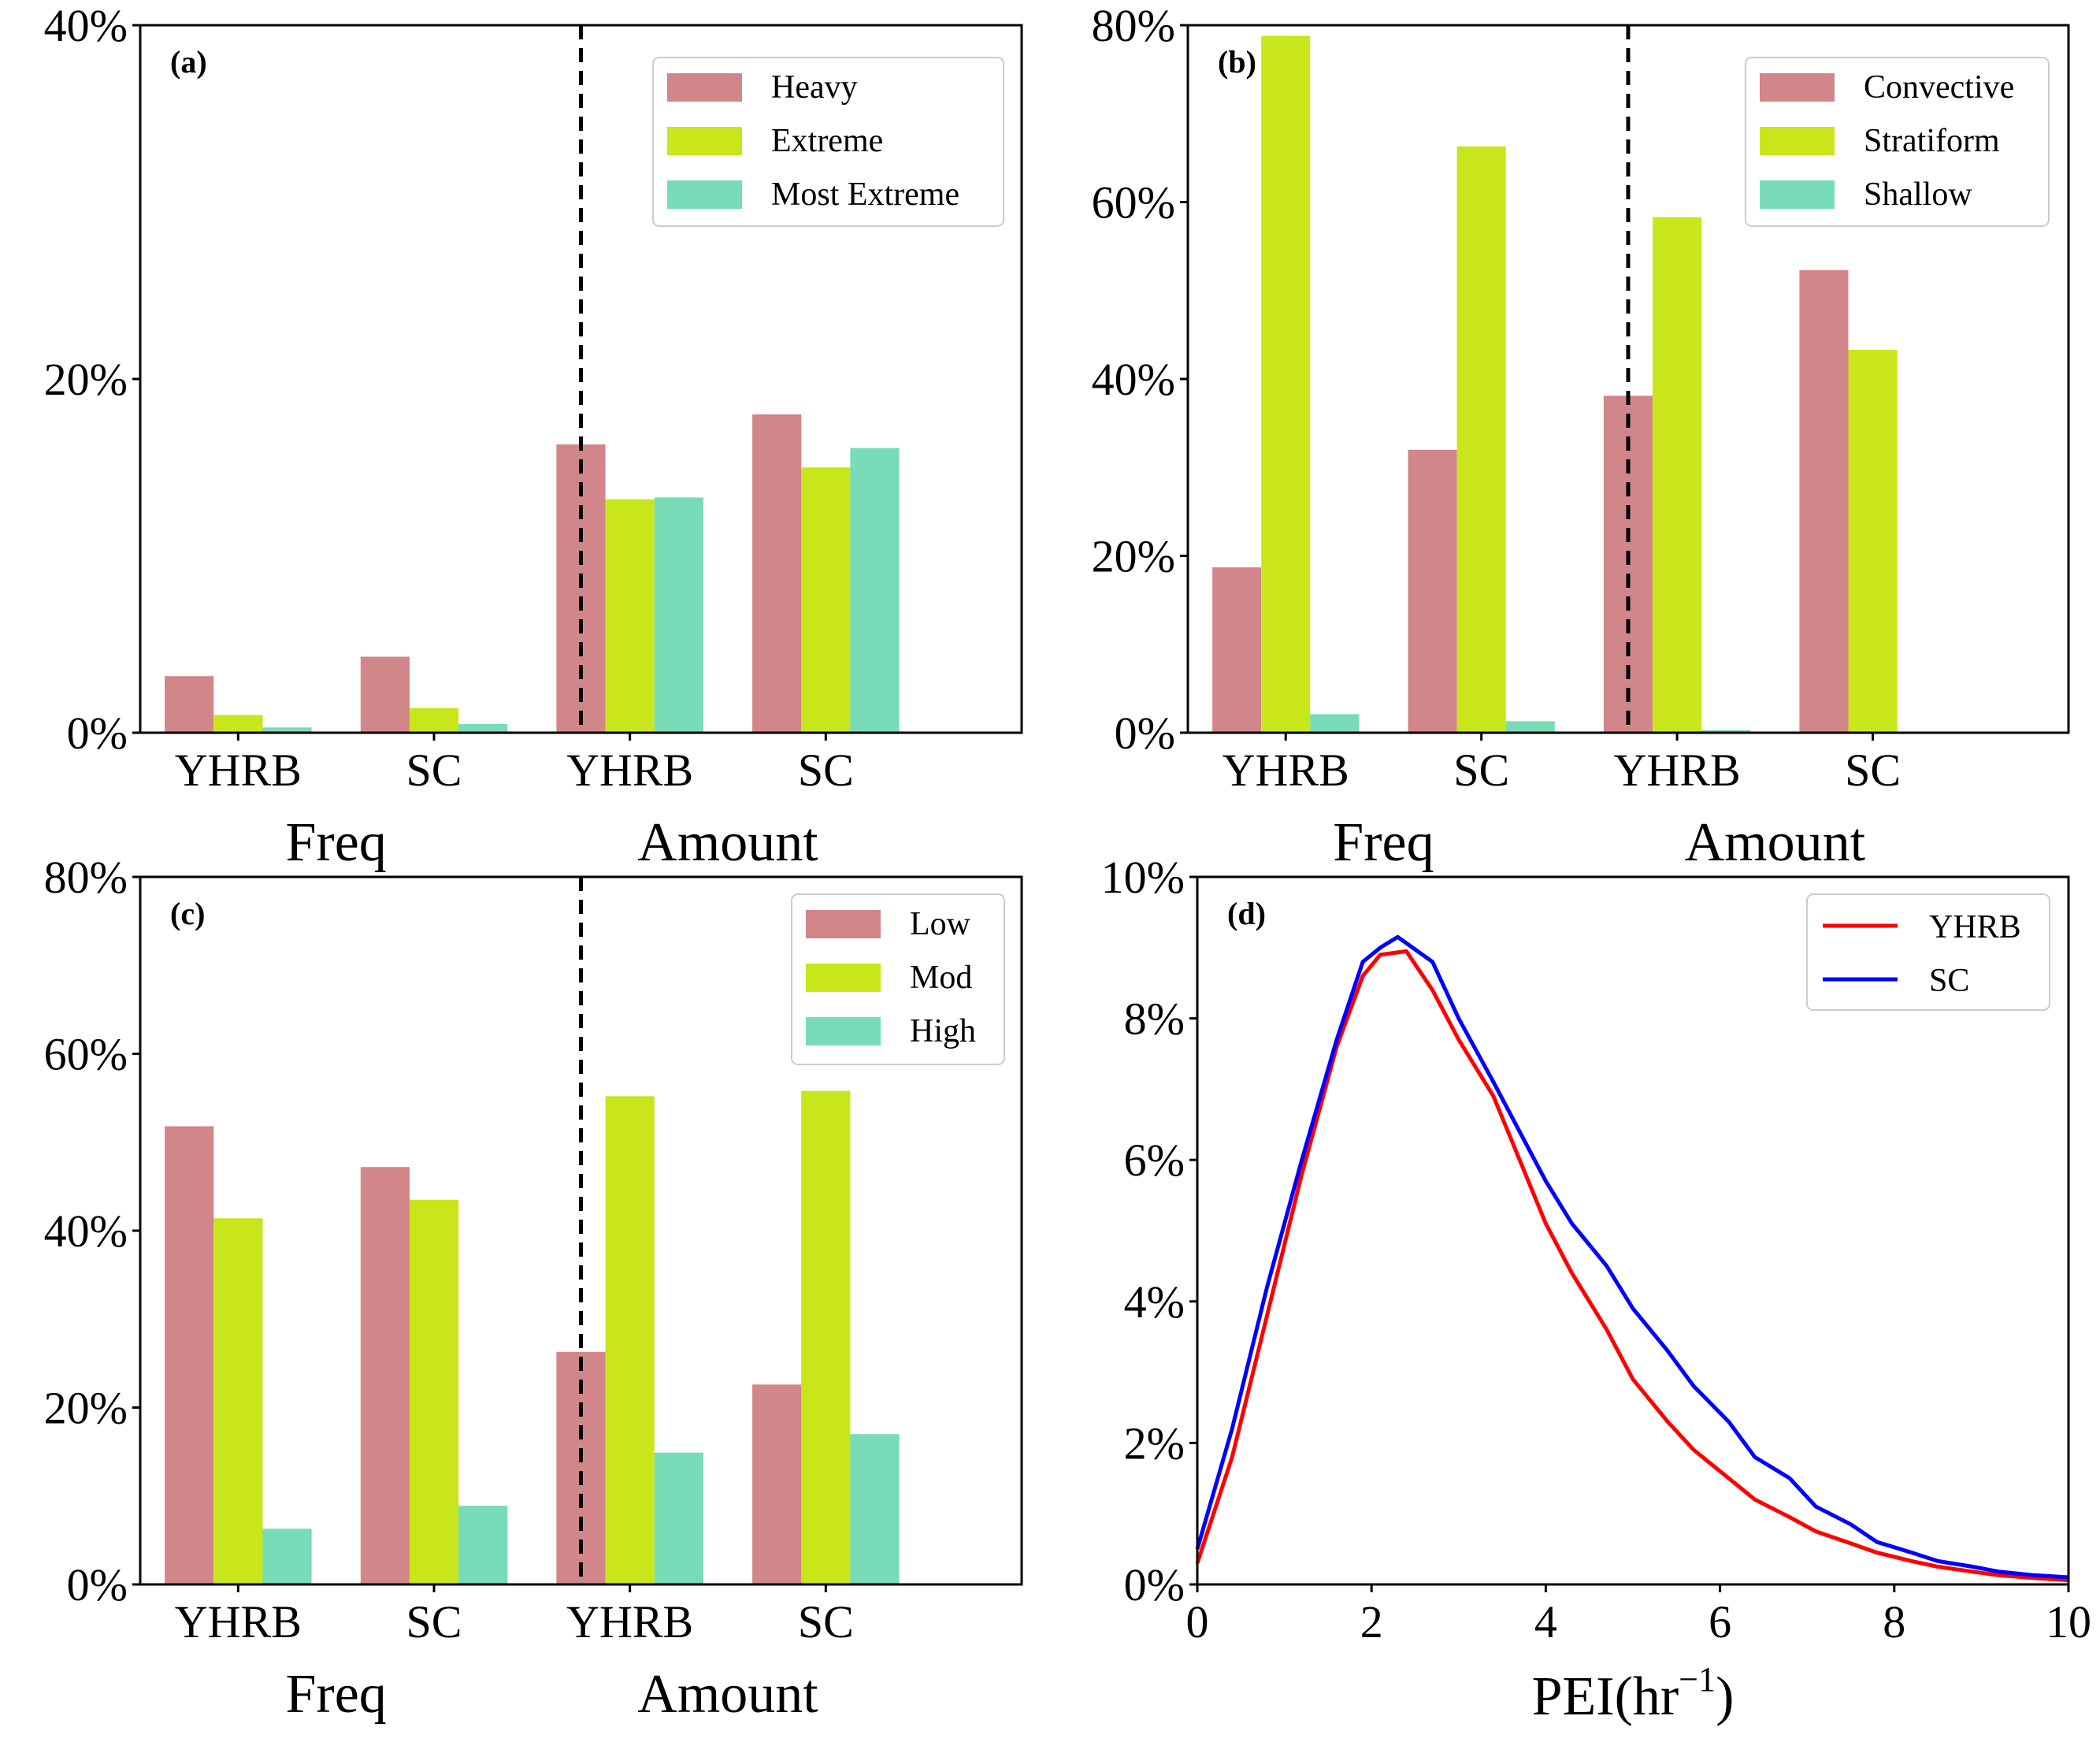  Describe the element at coordinates (1246, 913) in the screenshot. I see `panel-label-d: (d)` at that location.